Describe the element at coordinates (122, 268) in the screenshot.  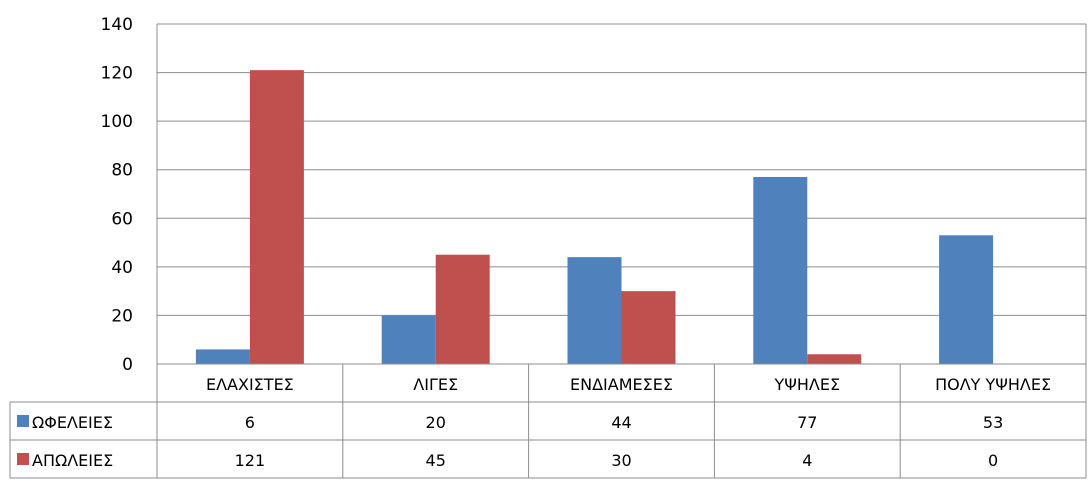
I see `y-tick-label: 40` at that location.